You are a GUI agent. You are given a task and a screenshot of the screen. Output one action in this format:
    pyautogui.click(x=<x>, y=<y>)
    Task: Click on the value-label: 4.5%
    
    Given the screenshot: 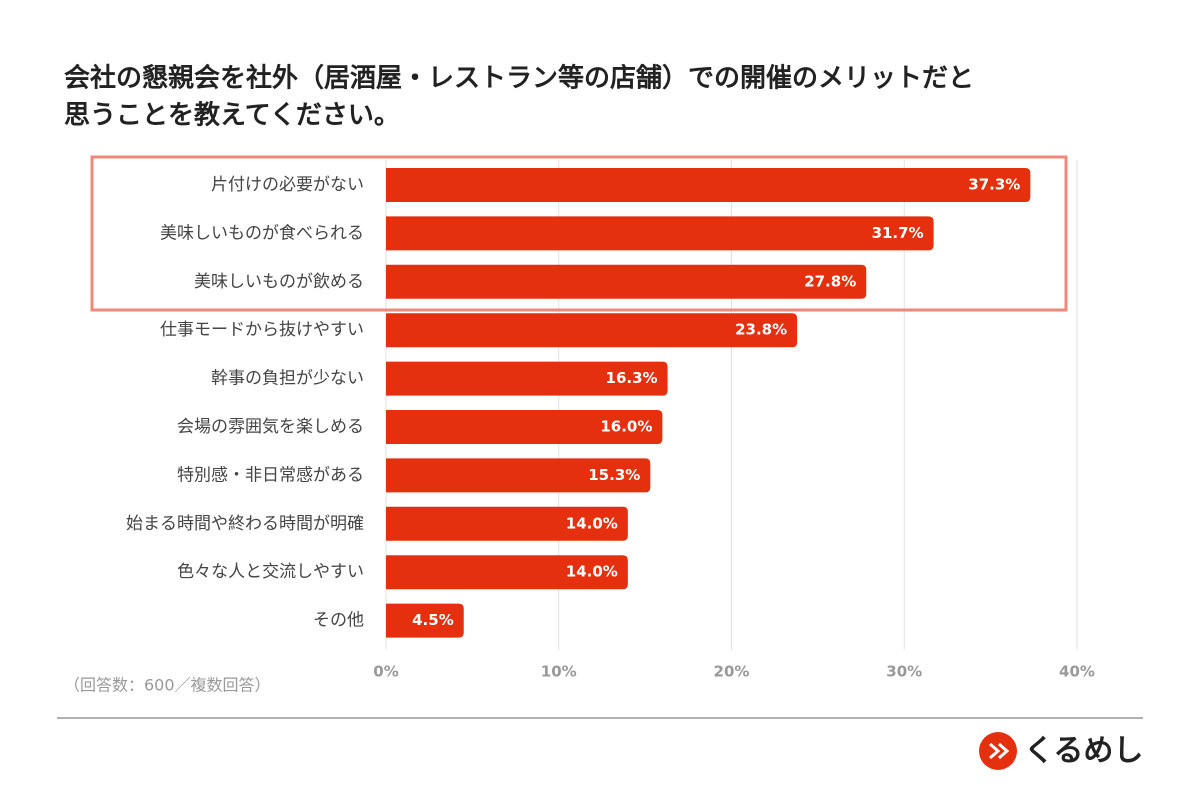 What is the action you would take?
    pyautogui.click(x=433, y=620)
    